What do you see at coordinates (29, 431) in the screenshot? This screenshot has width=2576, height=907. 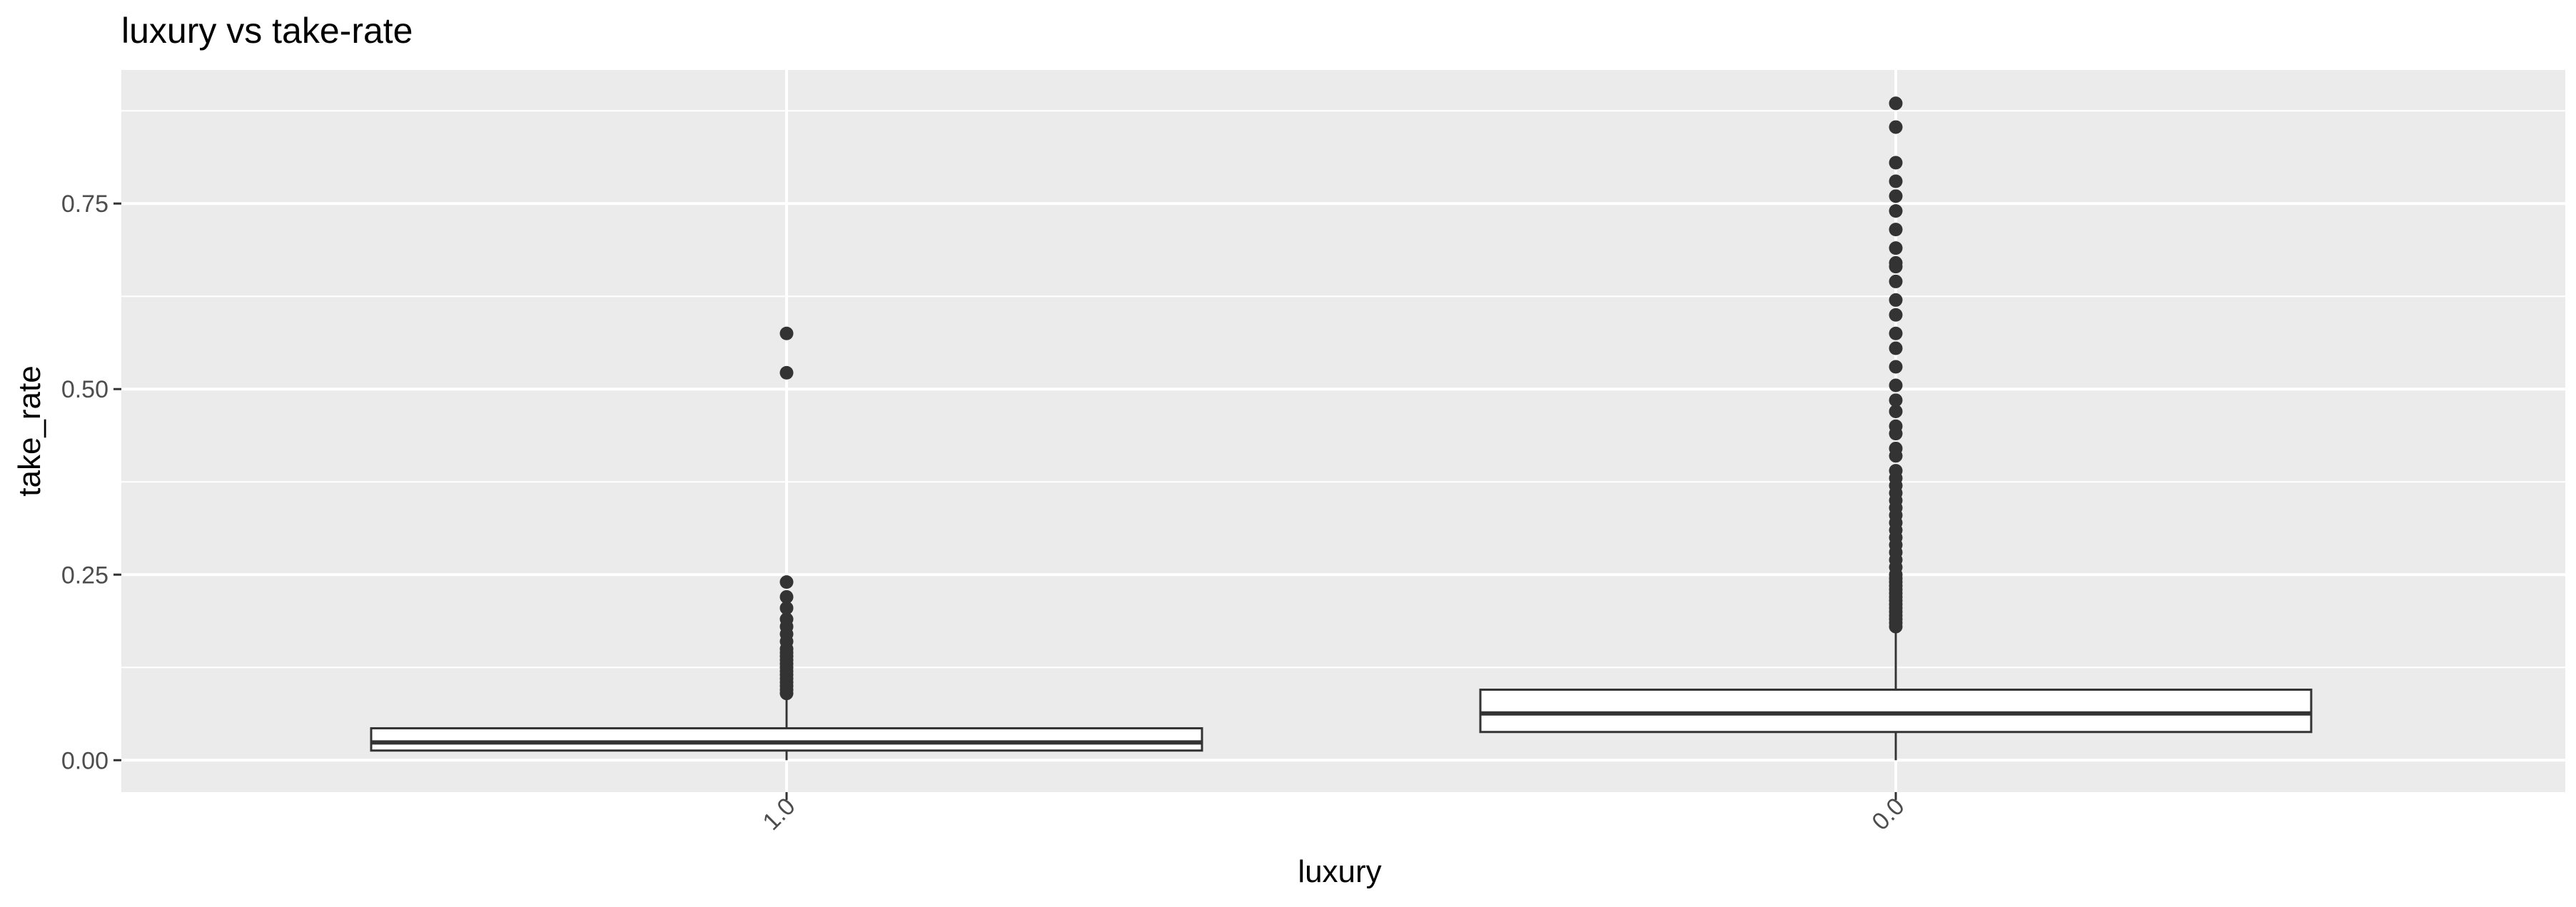 I see `y-axis-title: take_rate` at bounding box center [29, 431].